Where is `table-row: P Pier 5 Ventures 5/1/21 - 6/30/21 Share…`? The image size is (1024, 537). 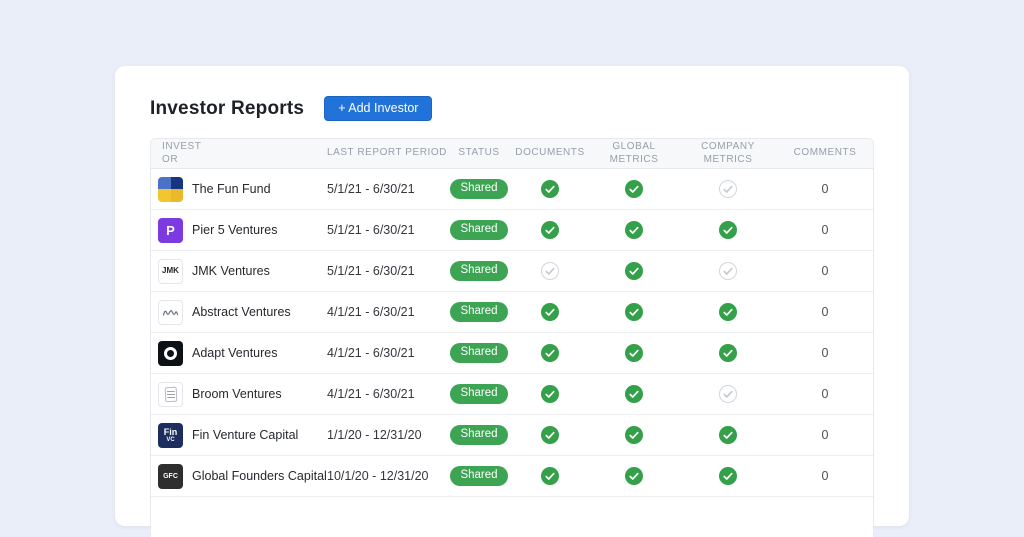
table-row: P Pier 5 Ventures 5/1/21 - 6/30/21 Share… is located at coordinates (512, 230).